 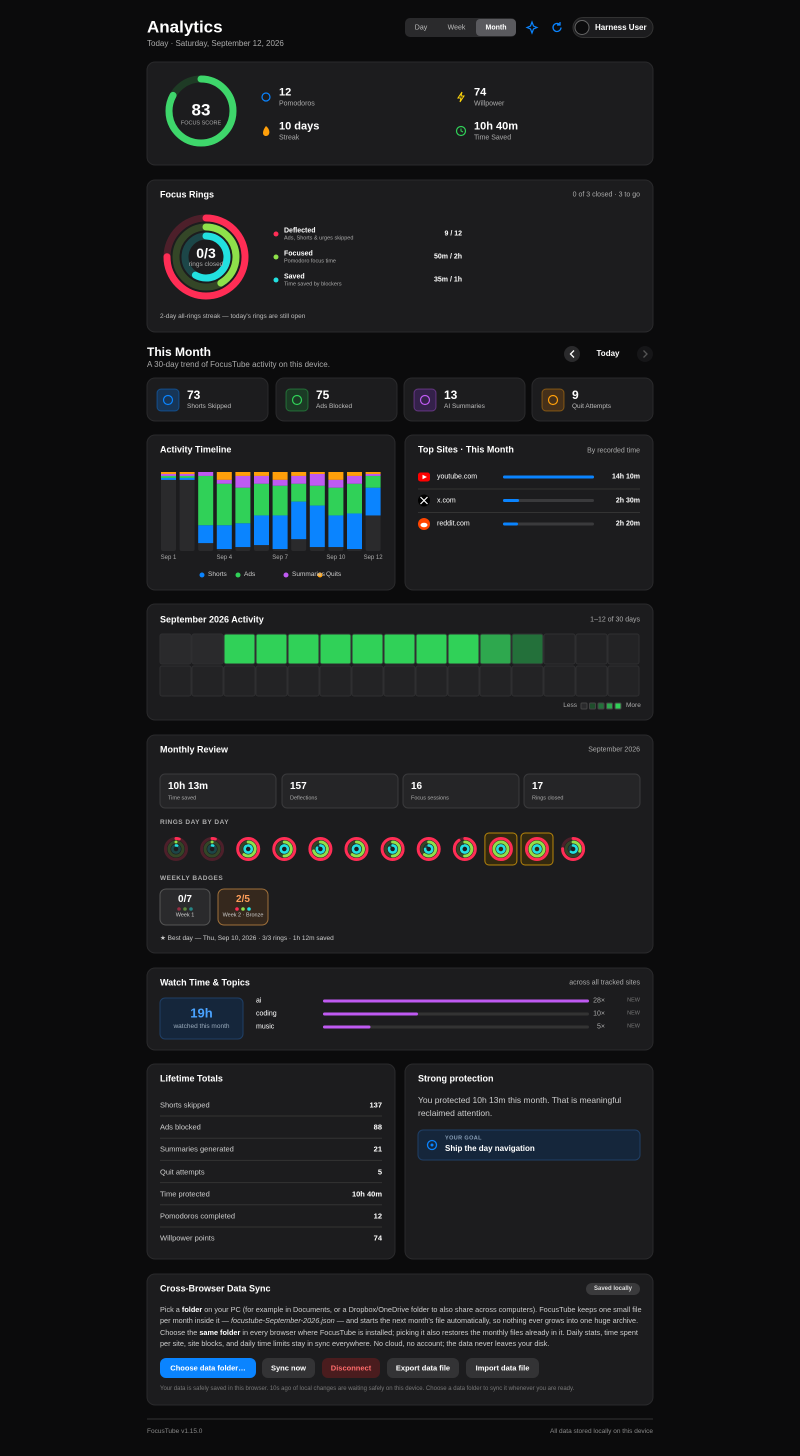 What do you see at coordinates (201, 123) in the screenshot?
I see `score-label: FOCUS SCORE` at bounding box center [201, 123].